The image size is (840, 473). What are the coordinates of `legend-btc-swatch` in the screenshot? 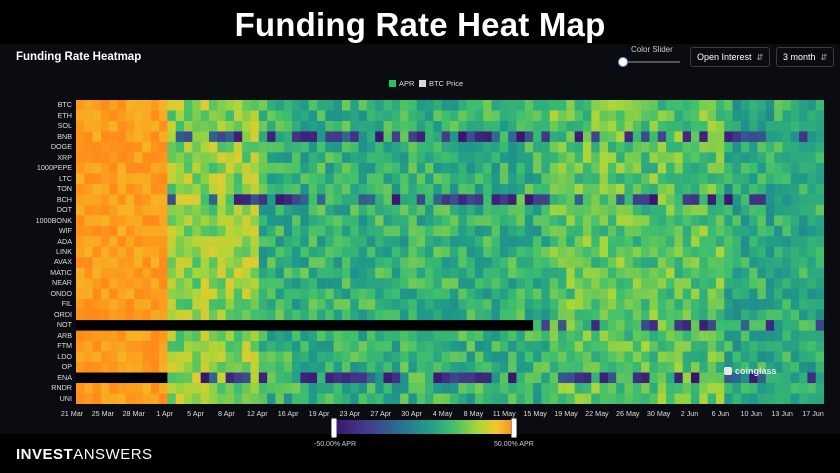 It's located at (422, 83).